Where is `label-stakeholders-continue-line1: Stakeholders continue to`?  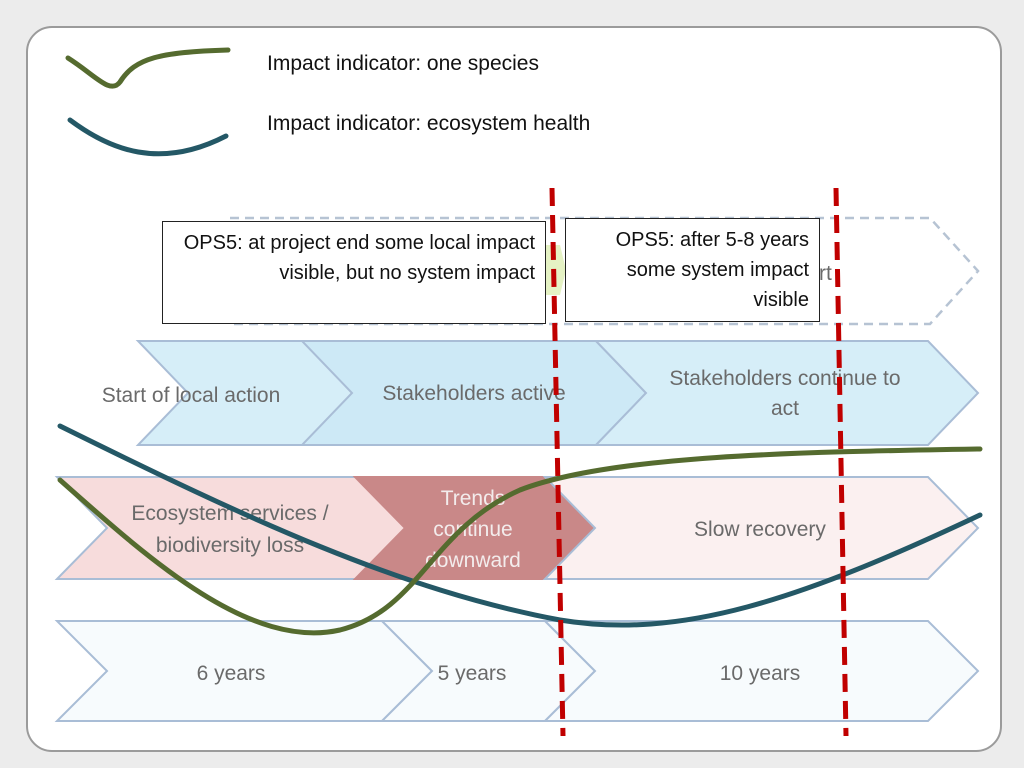 label-stakeholders-continue-line1: Stakeholders continue to is located at coordinates (784, 378).